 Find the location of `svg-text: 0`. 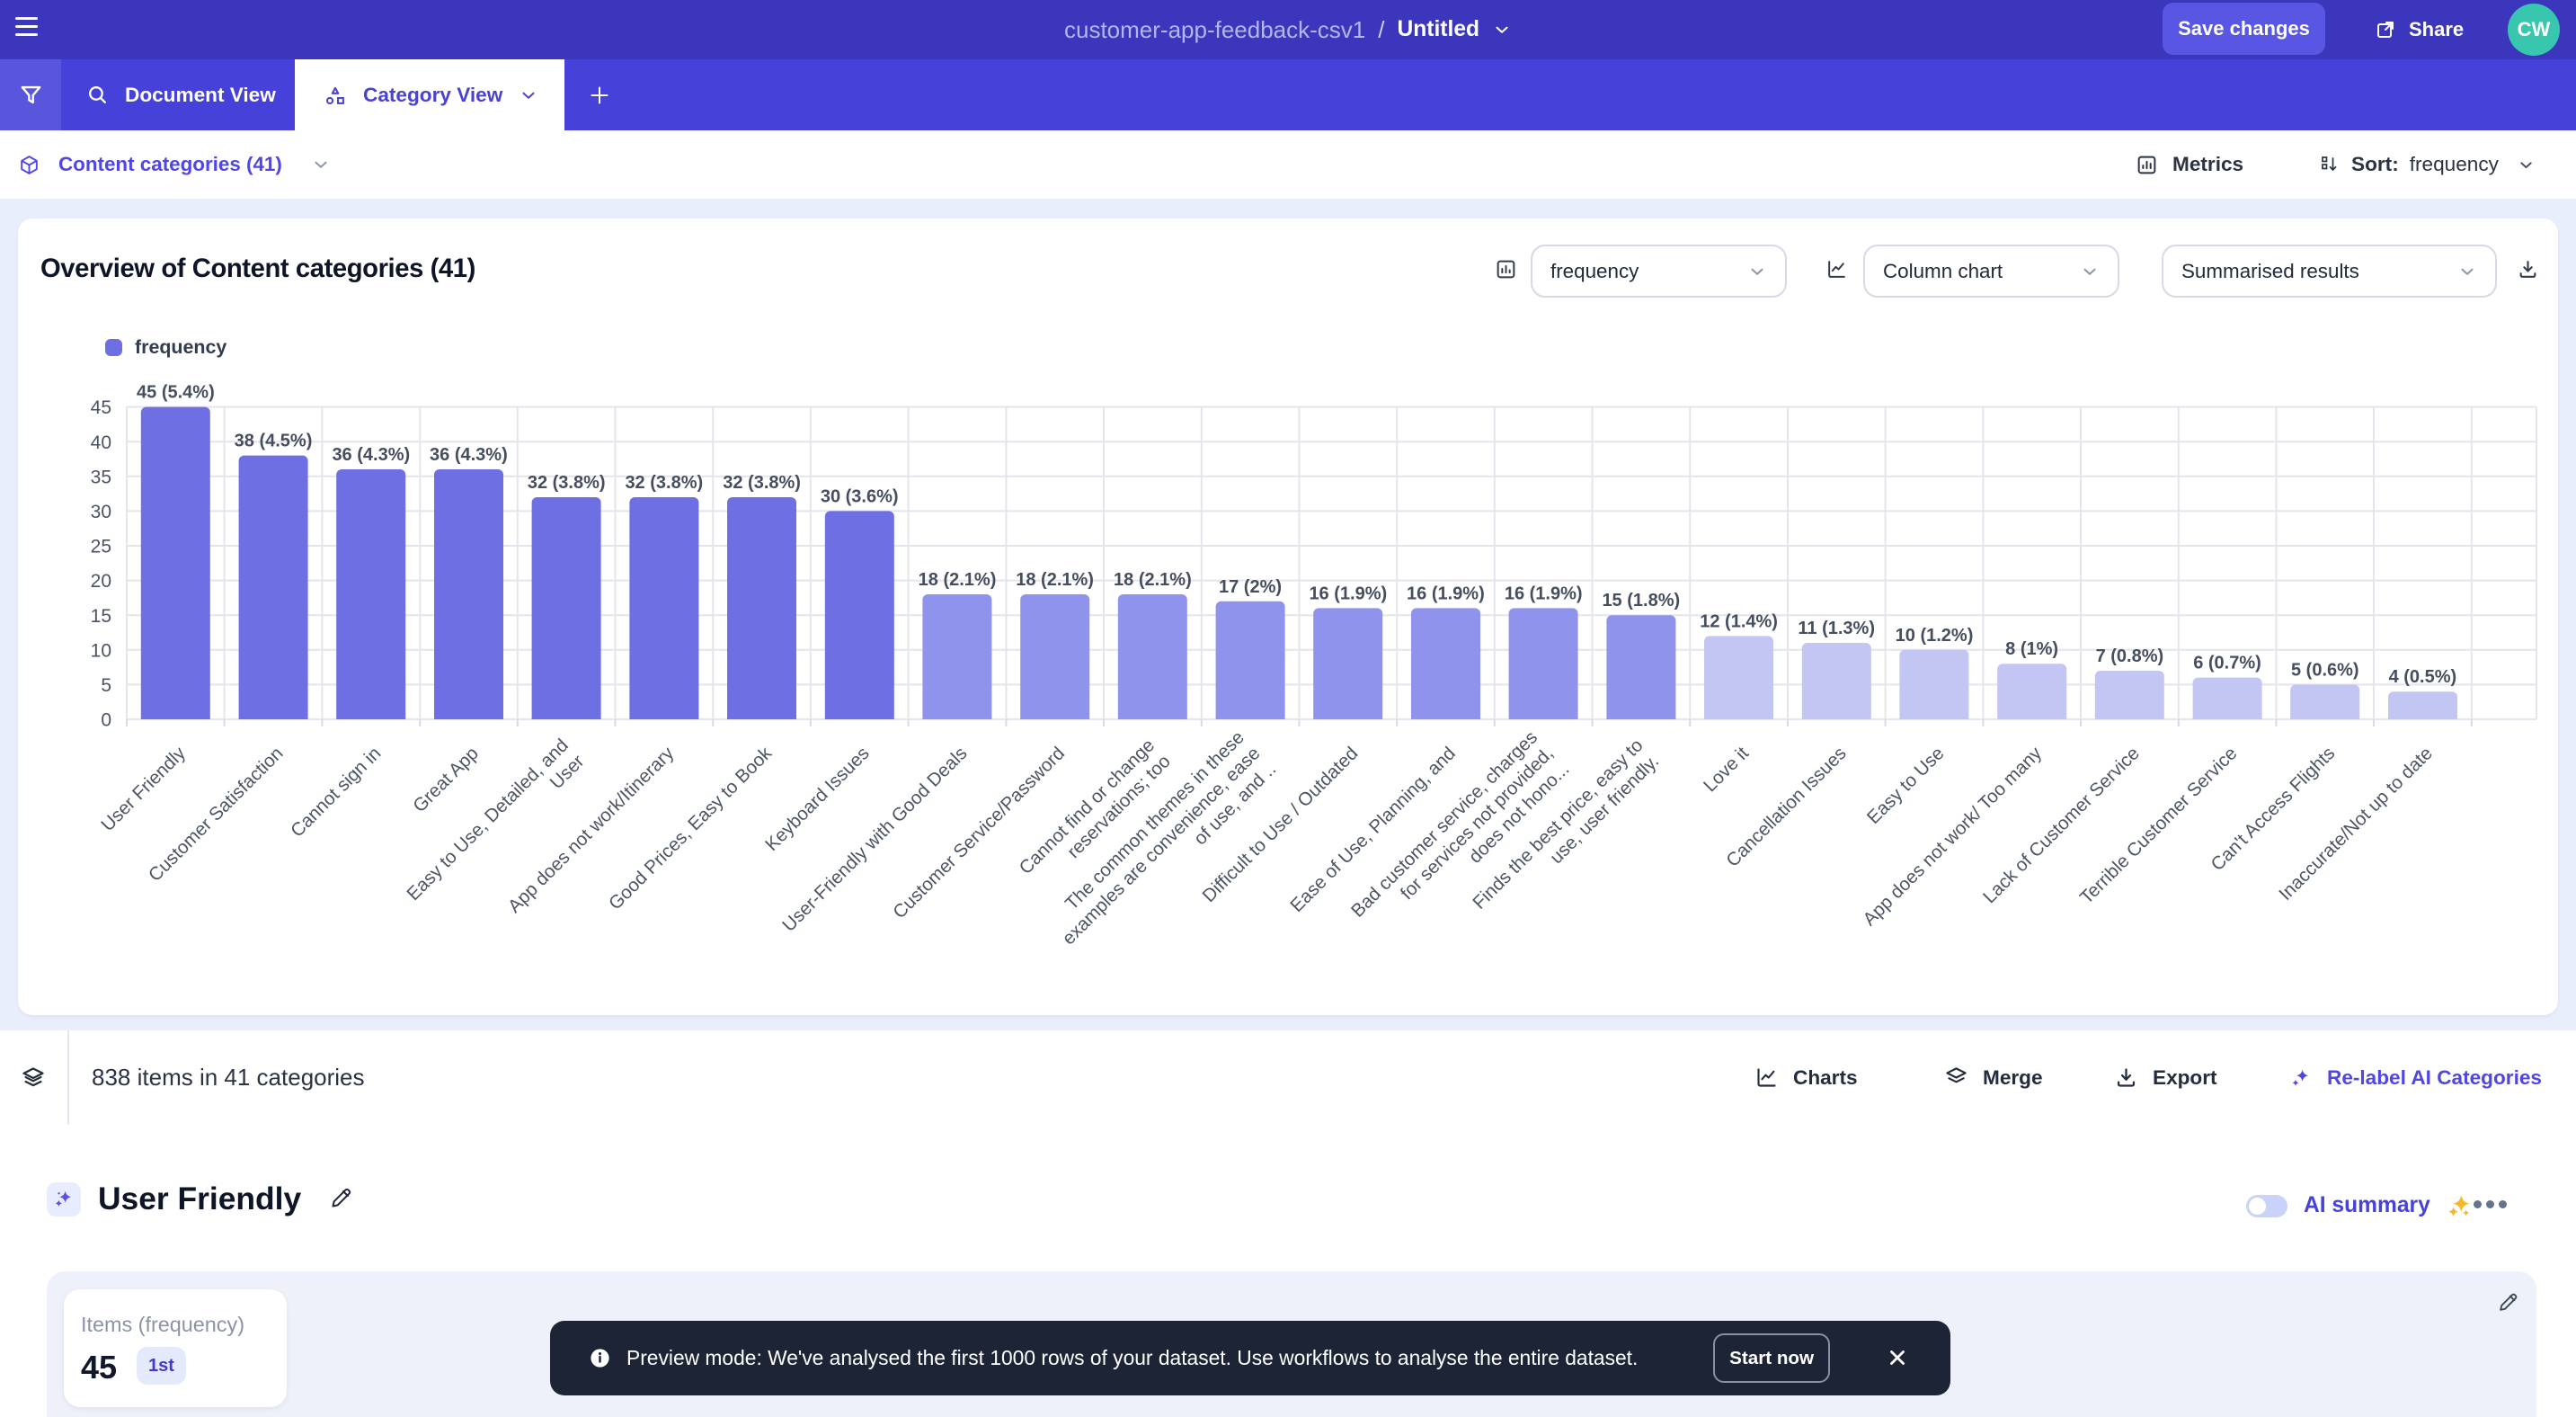

svg-text: 0 is located at coordinates (106, 721).